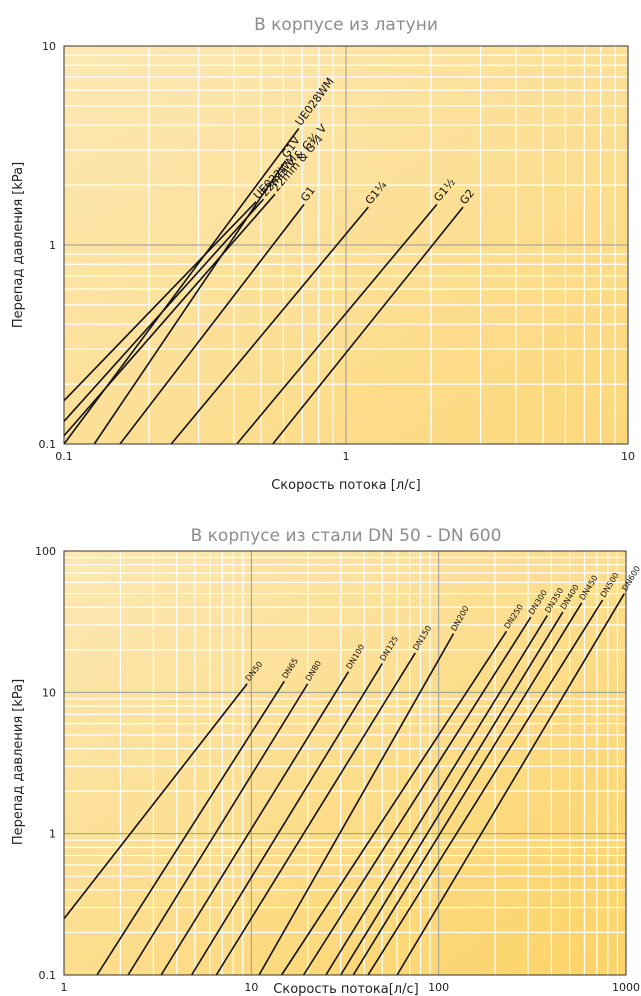 The height and width of the screenshot is (996, 641). What do you see at coordinates (346, 536) in the screenshot?
I see `chart-2-title: В корпусе из стали DN 50 - DN 600` at bounding box center [346, 536].